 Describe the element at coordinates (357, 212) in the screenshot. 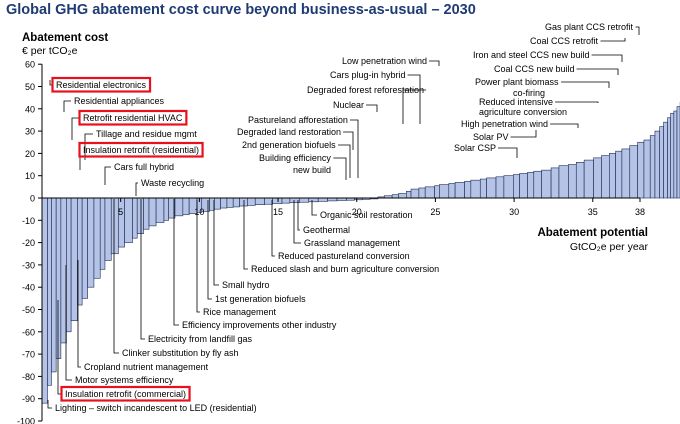

I see `x-tick-label: 20` at that location.